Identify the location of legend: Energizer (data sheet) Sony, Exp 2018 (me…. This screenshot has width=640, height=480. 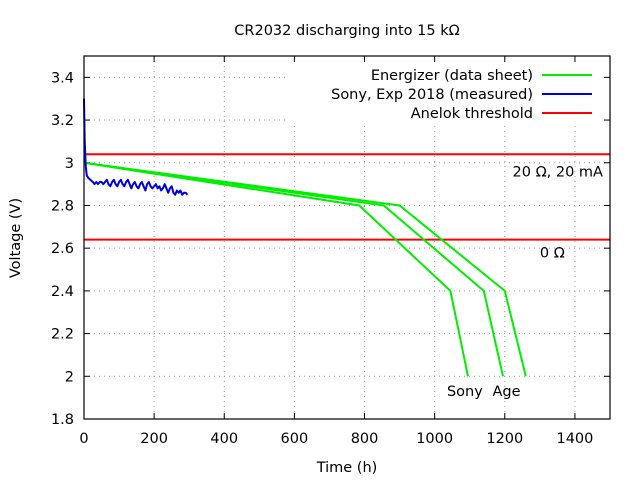
(461, 95).